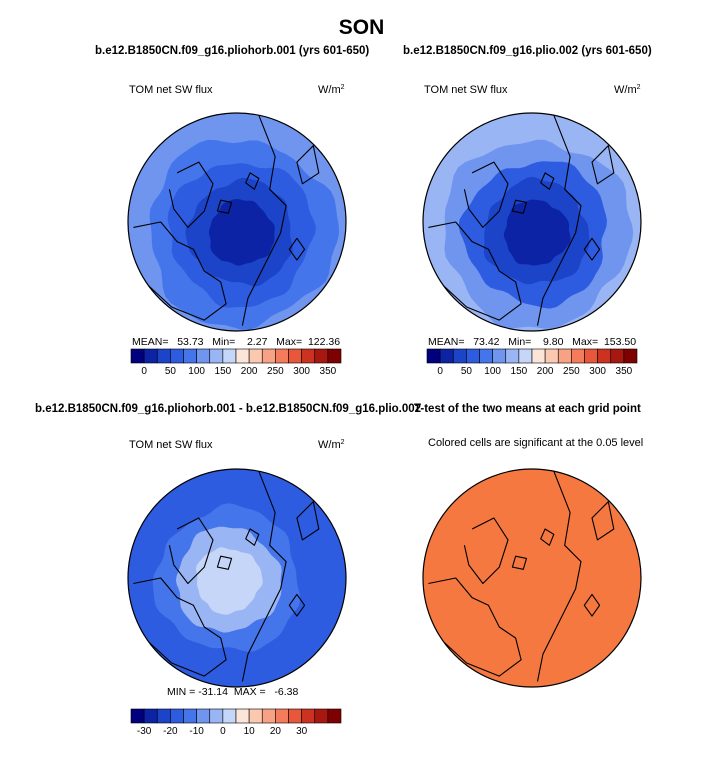 The width and height of the screenshot is (723, 768). What do you see at coordinates (233, 692) in the screenshot?
I see `panel-3-stats: MIN = -31.14 MAX = -6.38` at bounding box center [233, 692].